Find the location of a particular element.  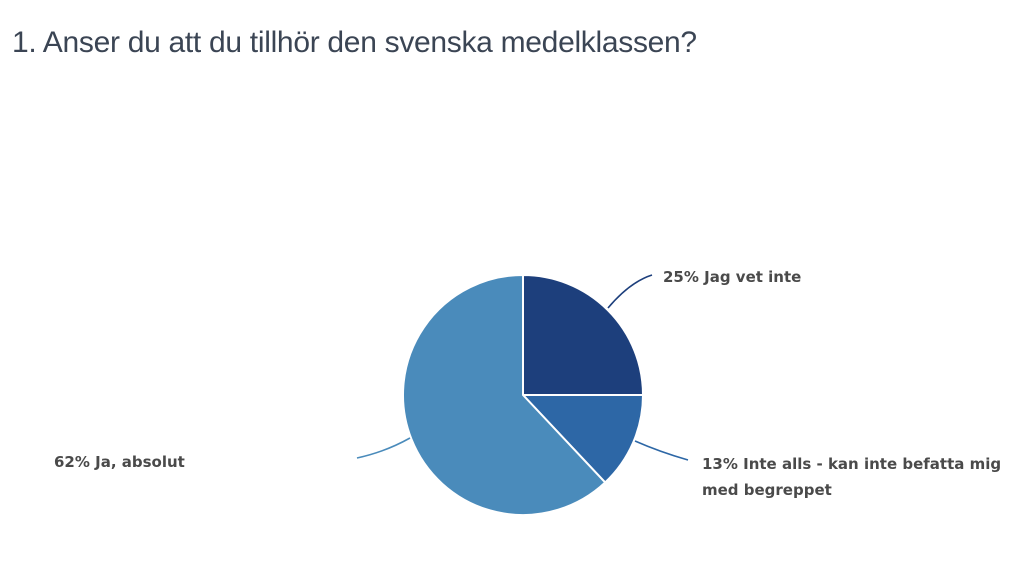

leader-line-ja-absolut is located at coordinates (383, 448).